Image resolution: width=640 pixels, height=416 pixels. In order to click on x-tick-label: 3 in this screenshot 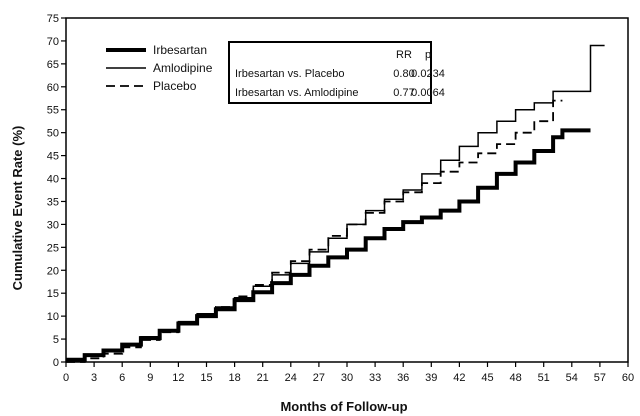, I will do `click(94, 378)`.